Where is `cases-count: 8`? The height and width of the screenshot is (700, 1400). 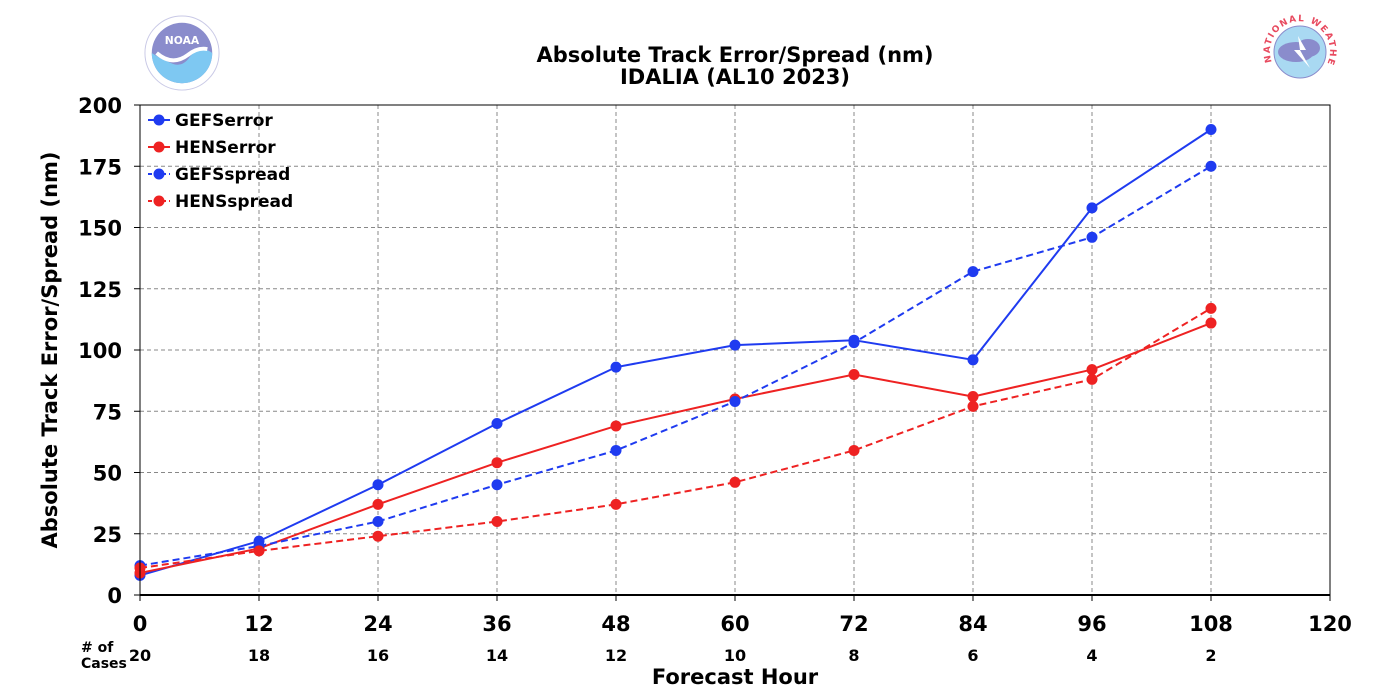 cases-count: 8 is located at coordinates (853, 655).